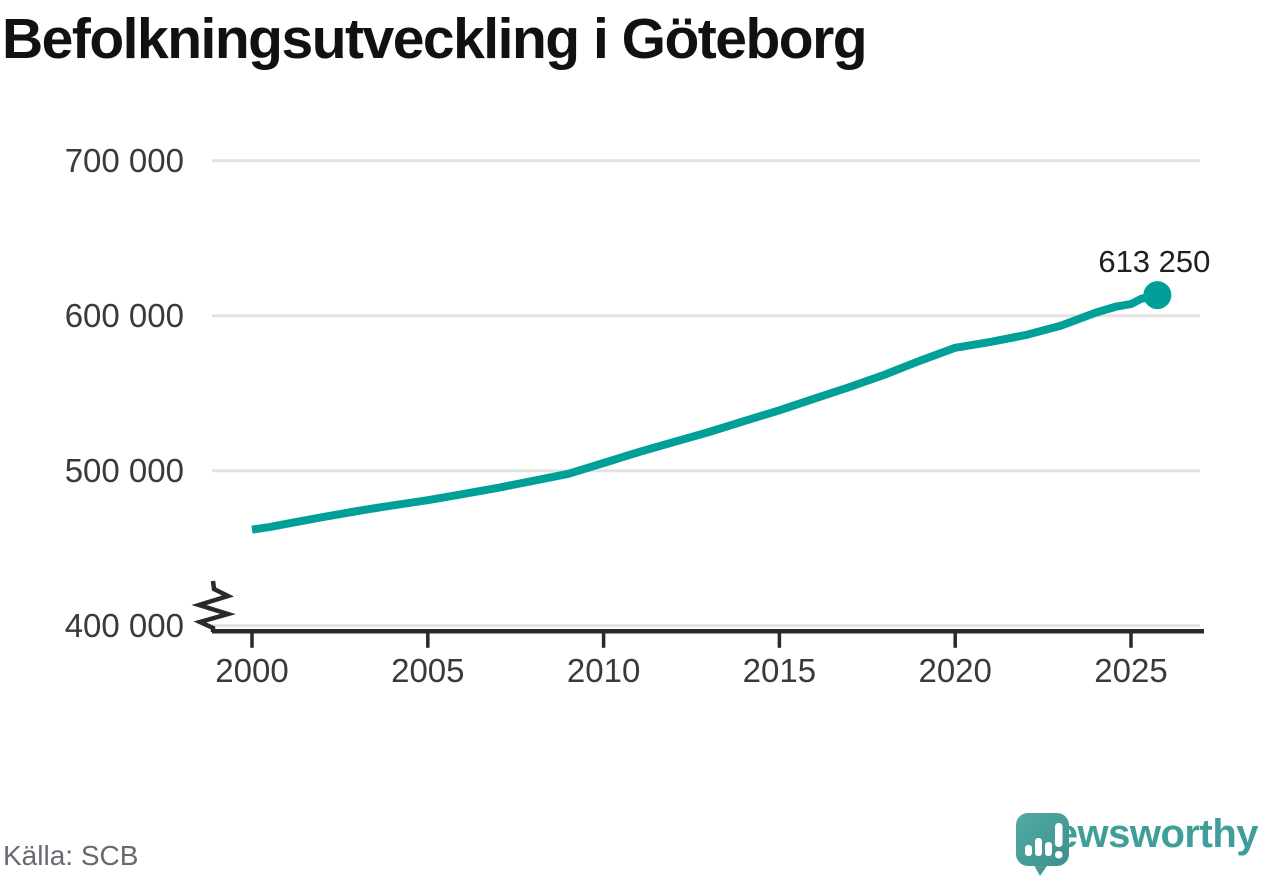 The height and width of the screenshot is (879, 1262). I want to click on x-tick-label: 2005, so click(428, 670).